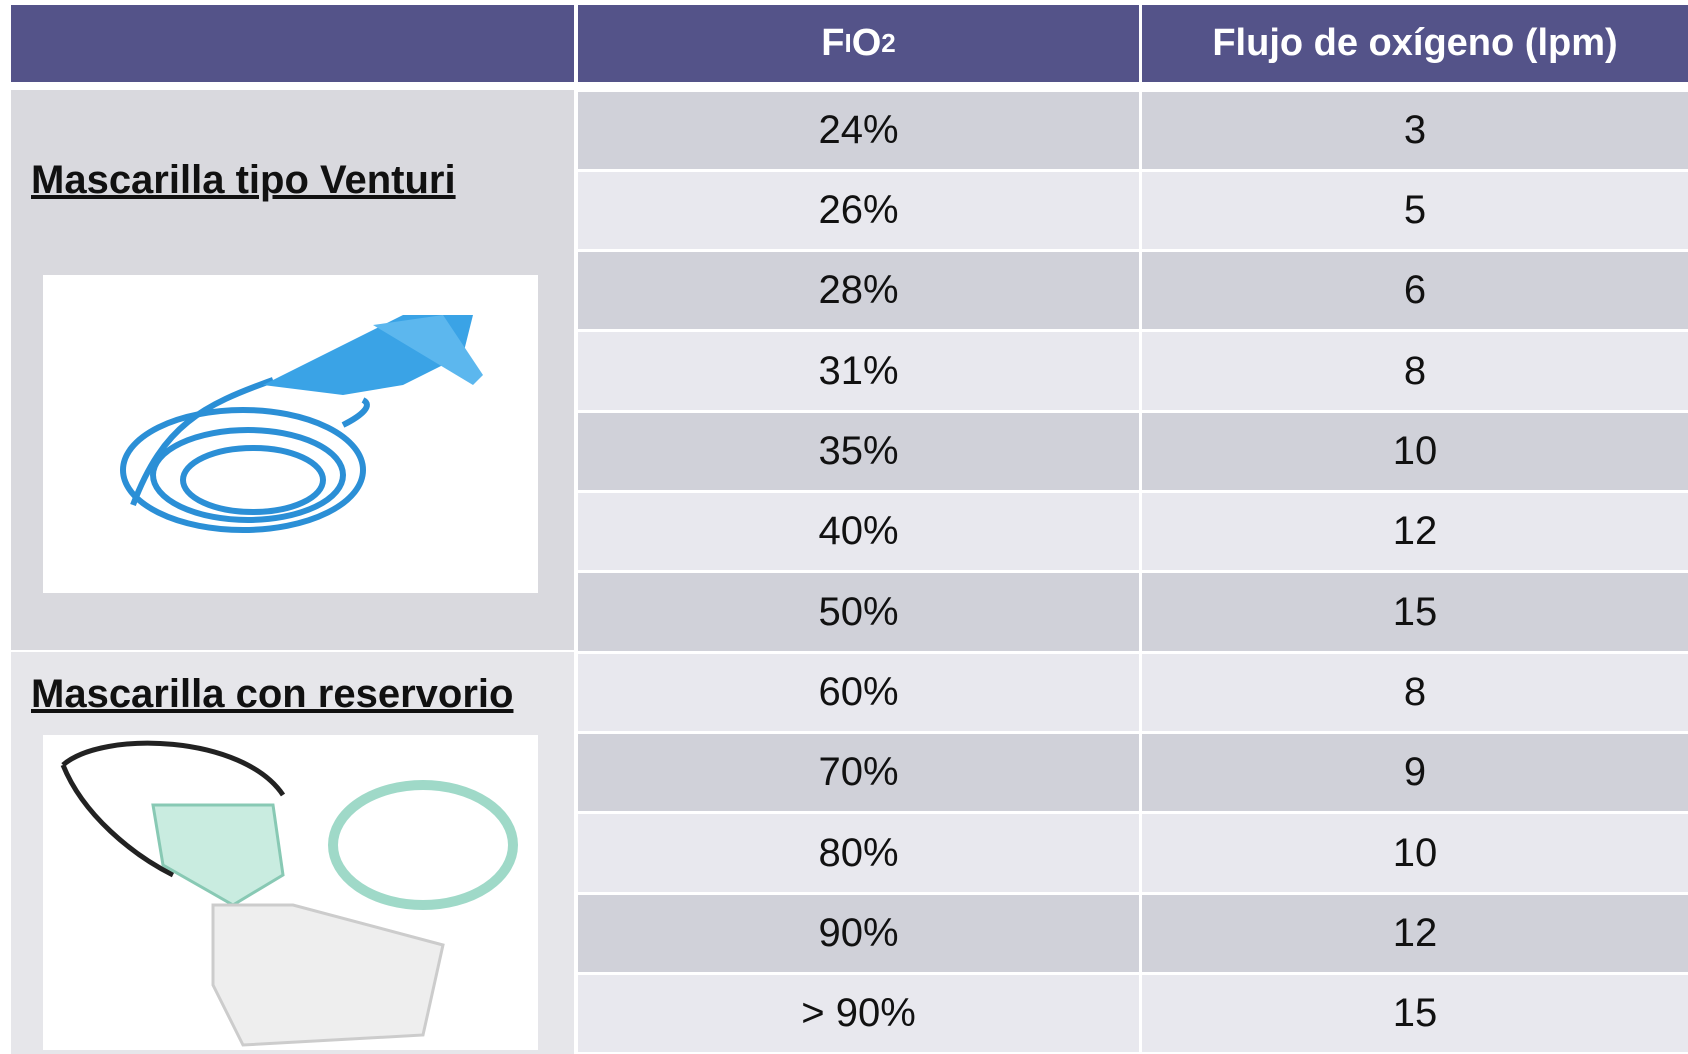 Image resolution: width=1688 pixels, height=1054 pixels. Describe the element at coordinates (1415, 130) in the screenshot. I see `flow-cell: 3` at that location.